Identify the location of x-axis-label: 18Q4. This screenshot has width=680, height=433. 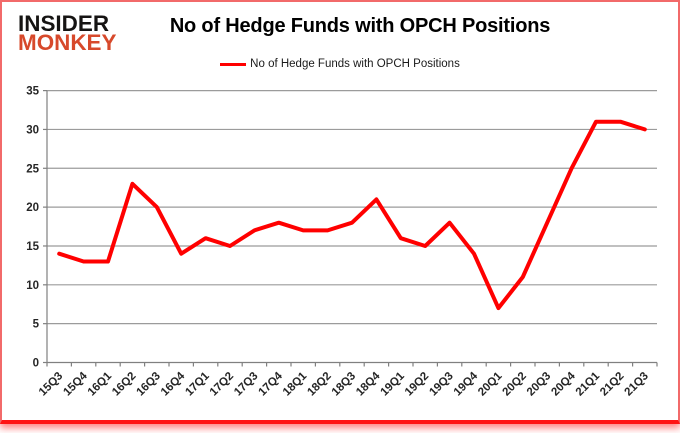
(368, 384).